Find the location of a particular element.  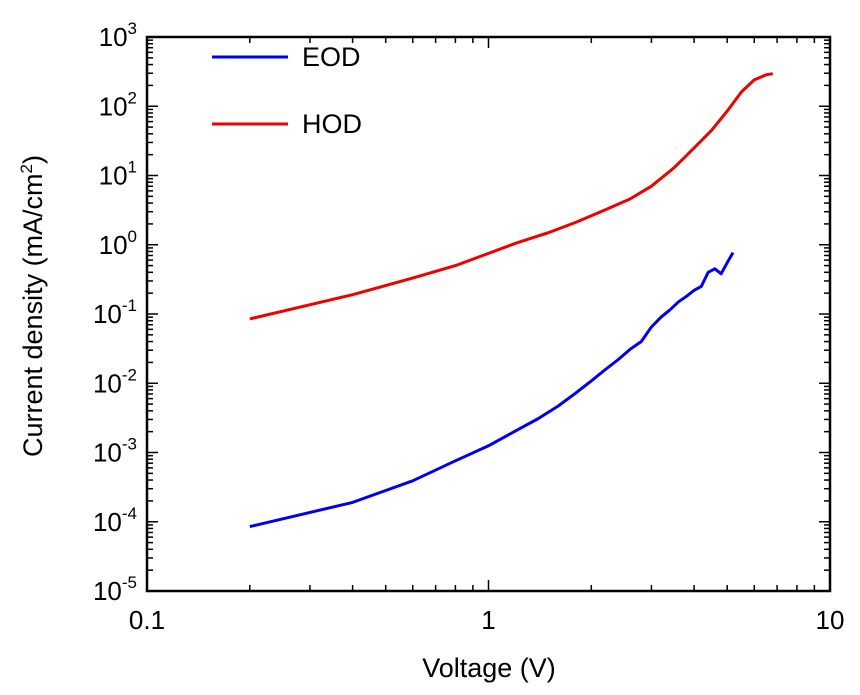

x-tick-label: 10 is located at coordinates (830, 620).